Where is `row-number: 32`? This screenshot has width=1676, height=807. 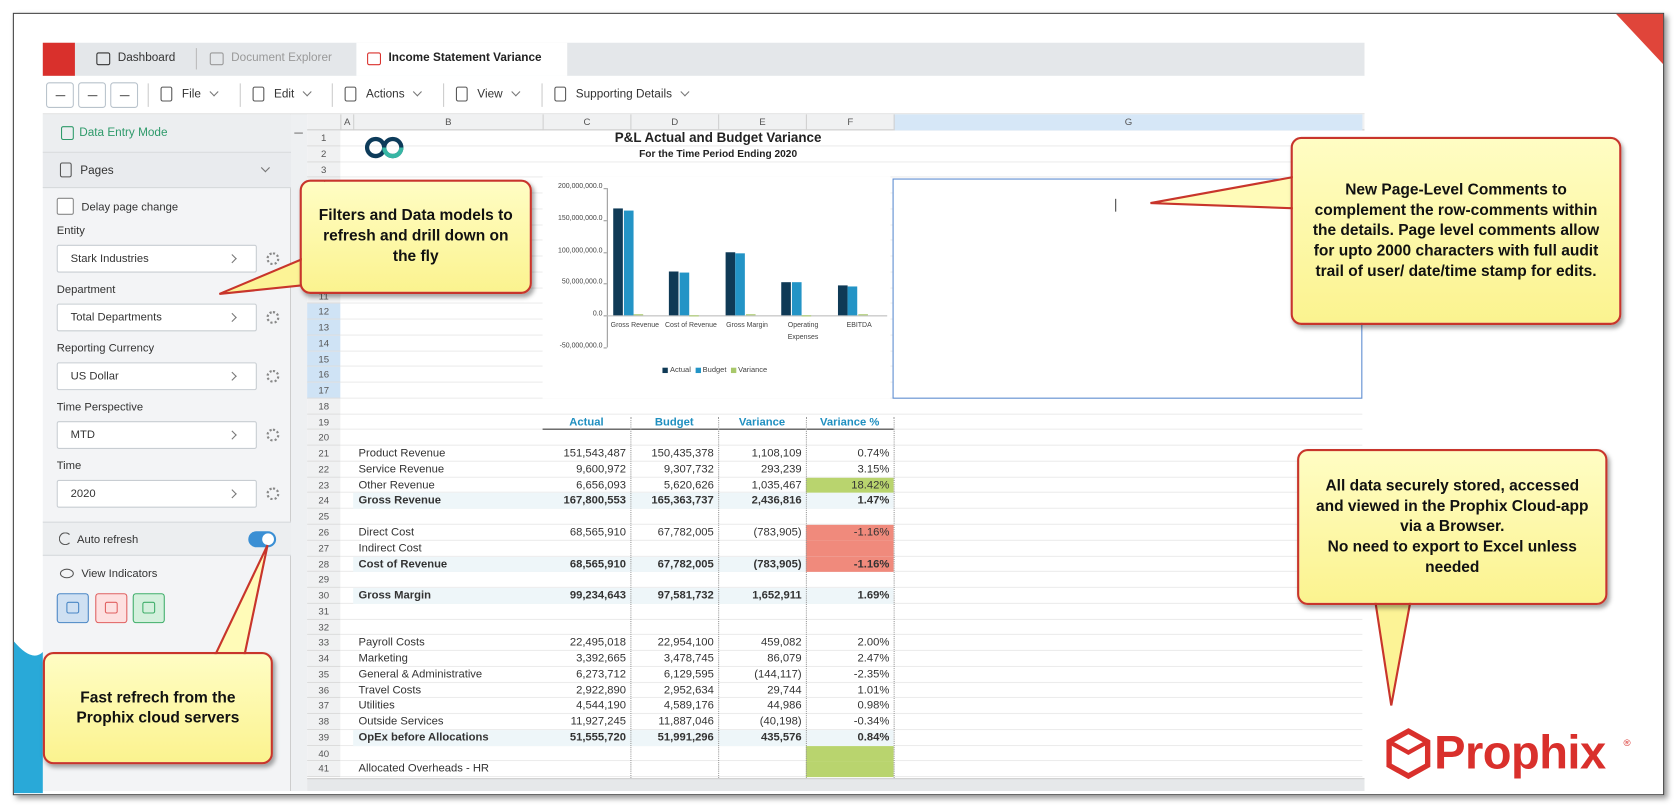 row-number: 32 is located at coordinates (324, 627).